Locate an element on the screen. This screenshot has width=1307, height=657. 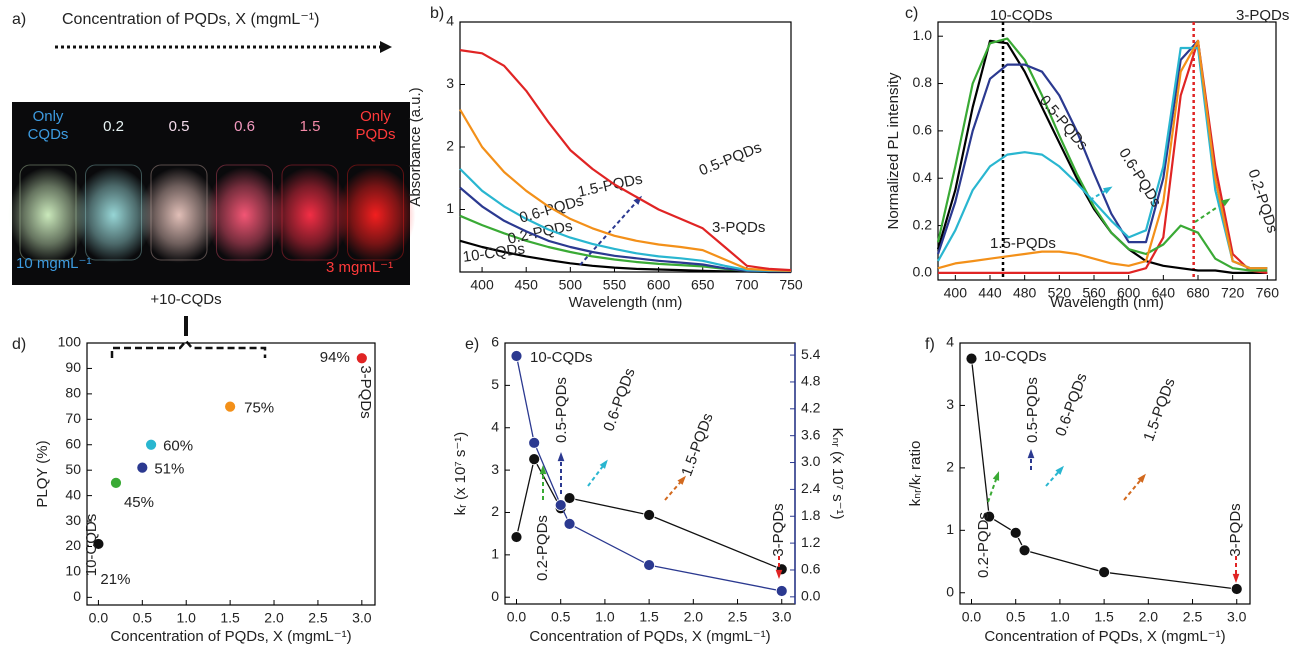
y-tick-label: 40 is located at coordinates (73, 494).